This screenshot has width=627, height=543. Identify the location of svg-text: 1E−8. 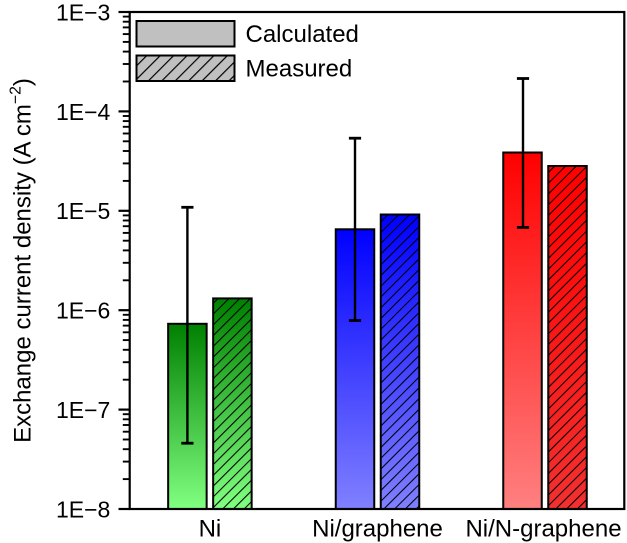
(83, 509).